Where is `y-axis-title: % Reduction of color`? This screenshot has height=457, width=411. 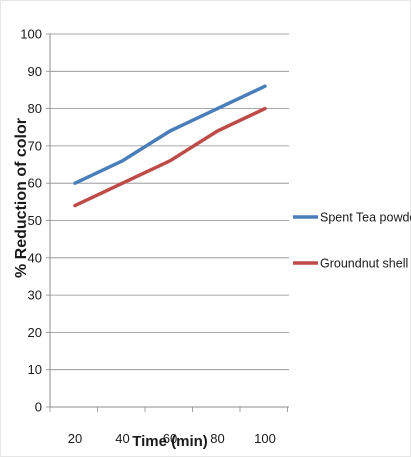
y-axis-title: % Reduction of color is located at coordinates (21, 198).